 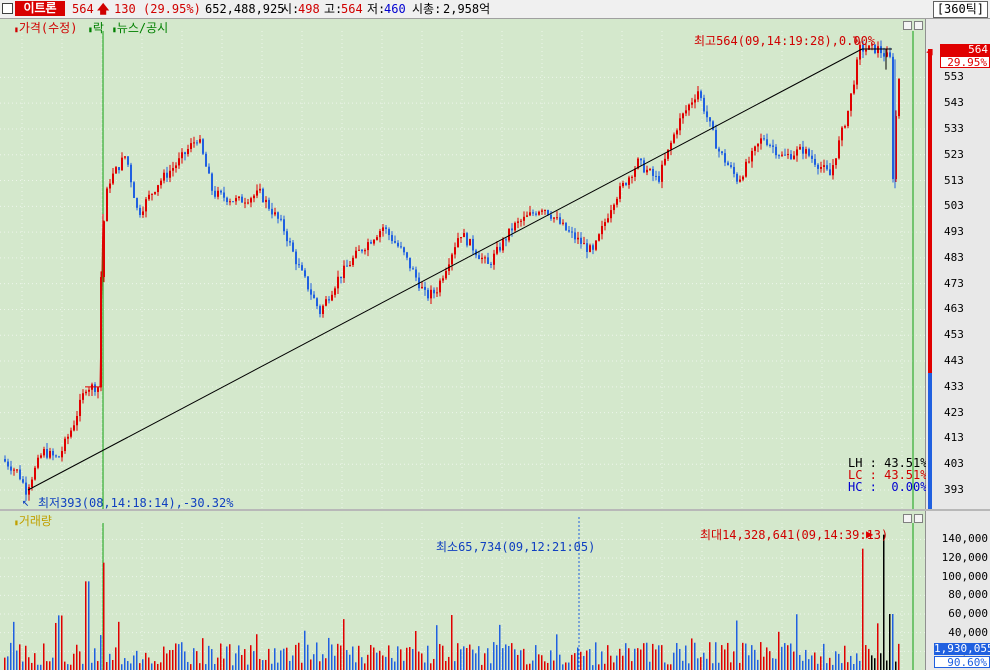 I want to click on low-price: 460, so click(x=395, y=9).